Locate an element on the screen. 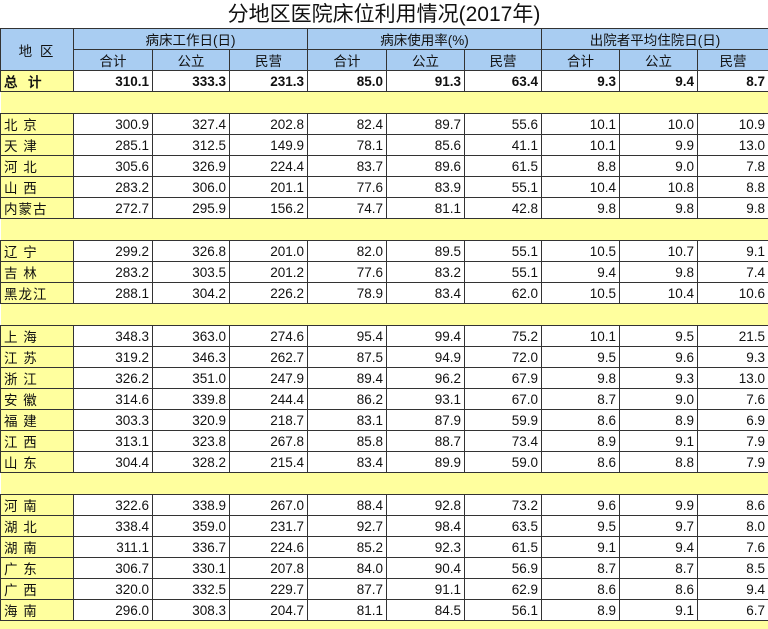 Image resolution: width=768 pixels, height=629 pixels. header-subcol: 公立 is located at coordinates (659, 60).